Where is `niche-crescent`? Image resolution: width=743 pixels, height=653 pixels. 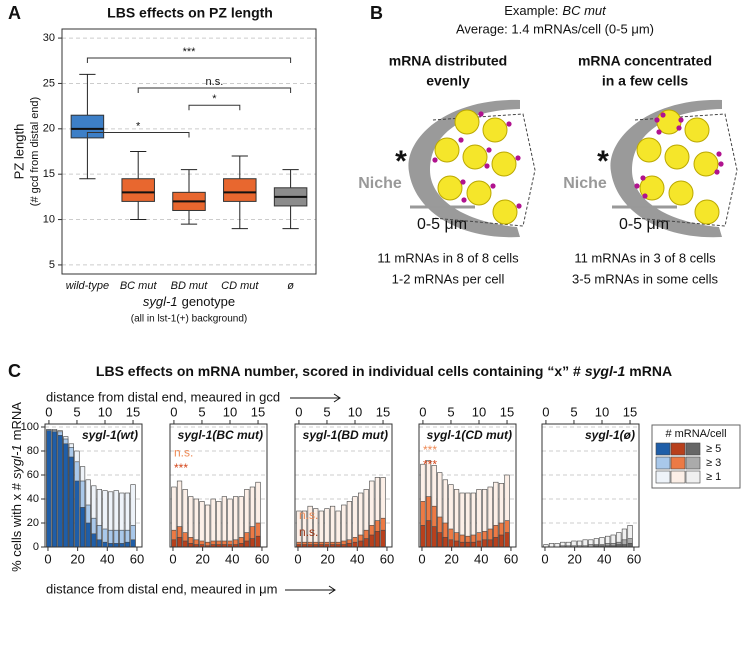 niche-crescent is located at coordinates (464, 168).